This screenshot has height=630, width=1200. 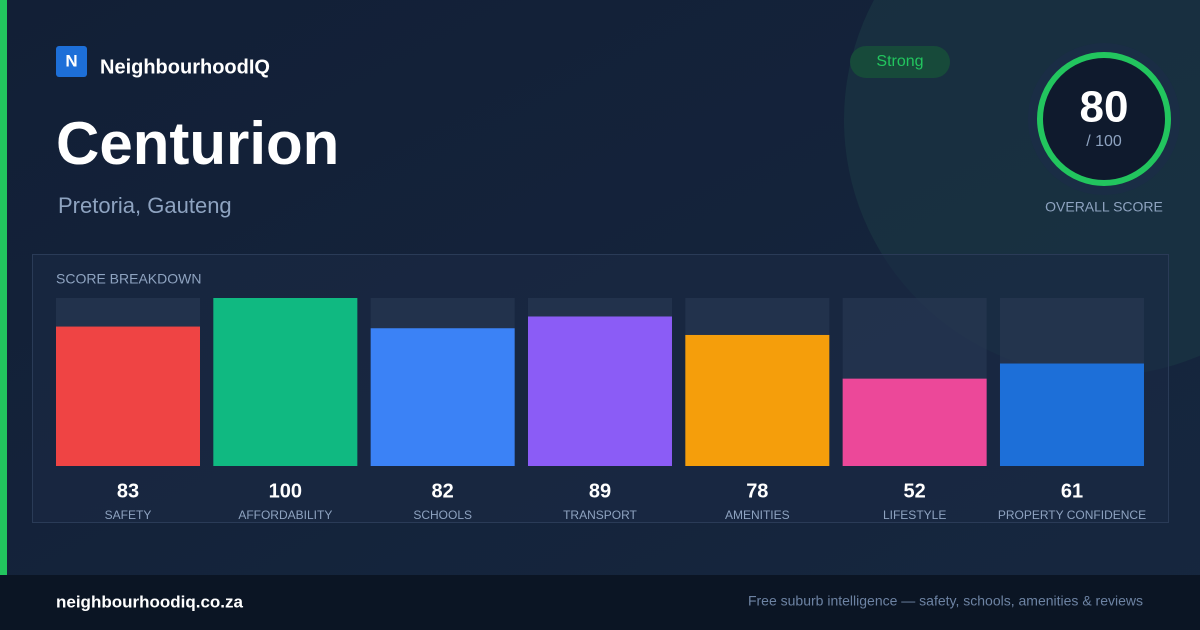 I want to click on category-label: AFFORDABILITY, so click(x=285, y=515).